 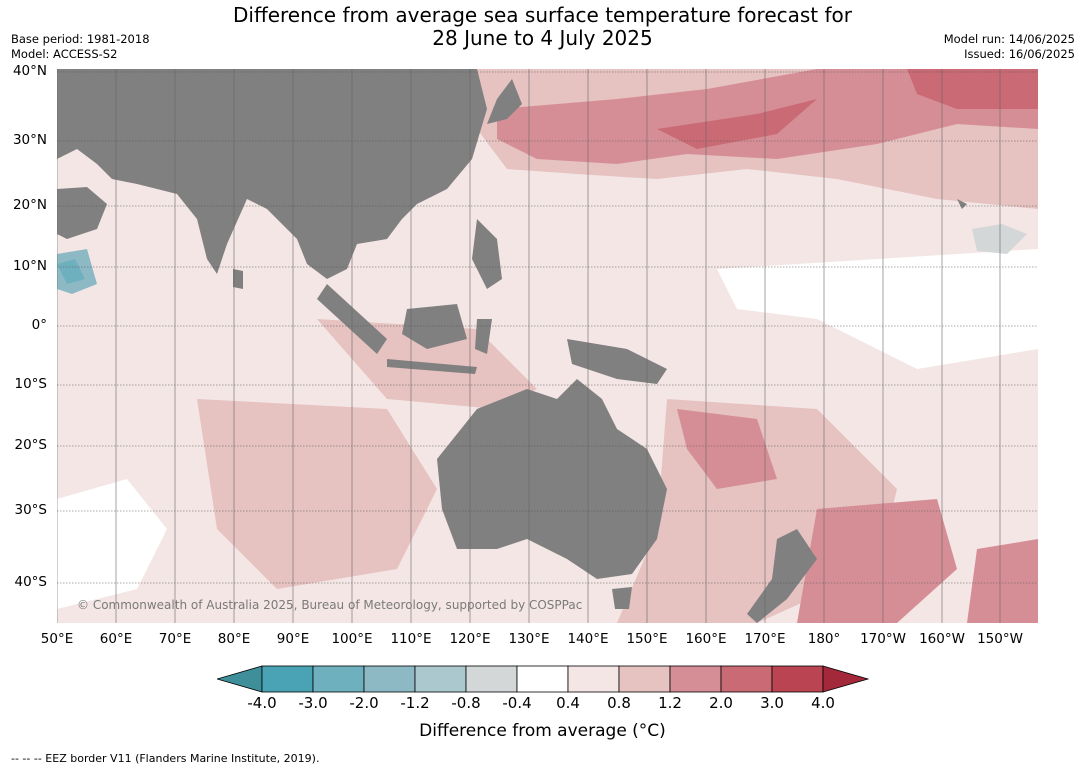 What do you see at coordinates (82, 213) in the screenshot?
I see `land-arabia` at bounding box center [82, 213].